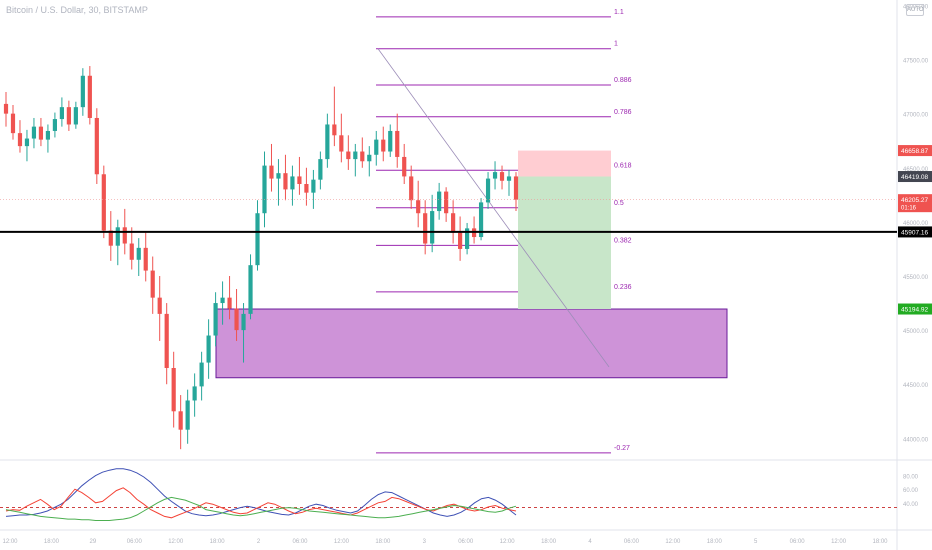  Describe the element at coordinates (590, 542) in the screenshot. I see `time-tick-label: 4` at that location.